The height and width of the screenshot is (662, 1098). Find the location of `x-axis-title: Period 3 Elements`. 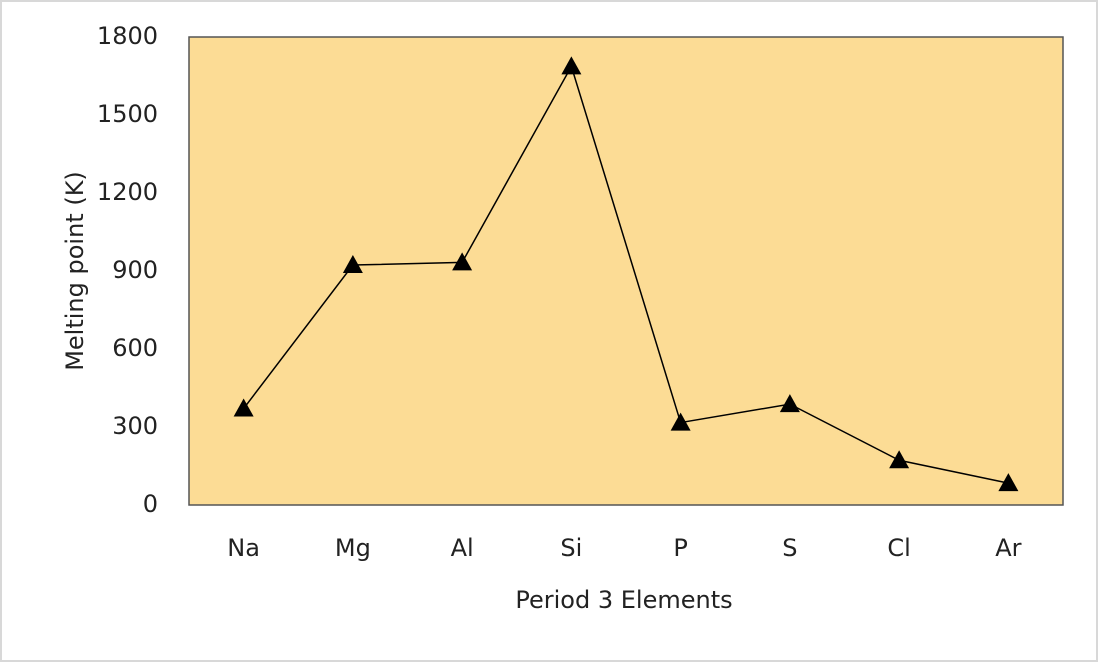

x-axis-title: Period 3 Elements is located at coordinates (623, 600).